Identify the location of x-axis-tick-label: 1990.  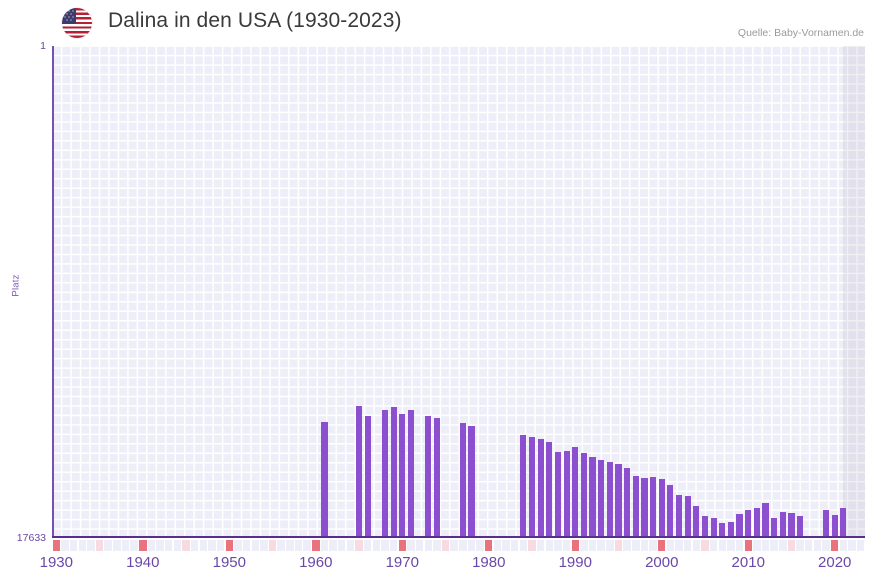
(575, 562).